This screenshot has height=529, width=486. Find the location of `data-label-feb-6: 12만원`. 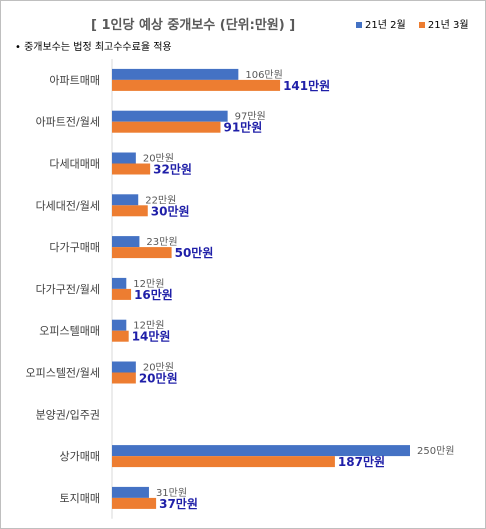

data-label-feb-6: 12만원 is located at coordinates (148, 326).